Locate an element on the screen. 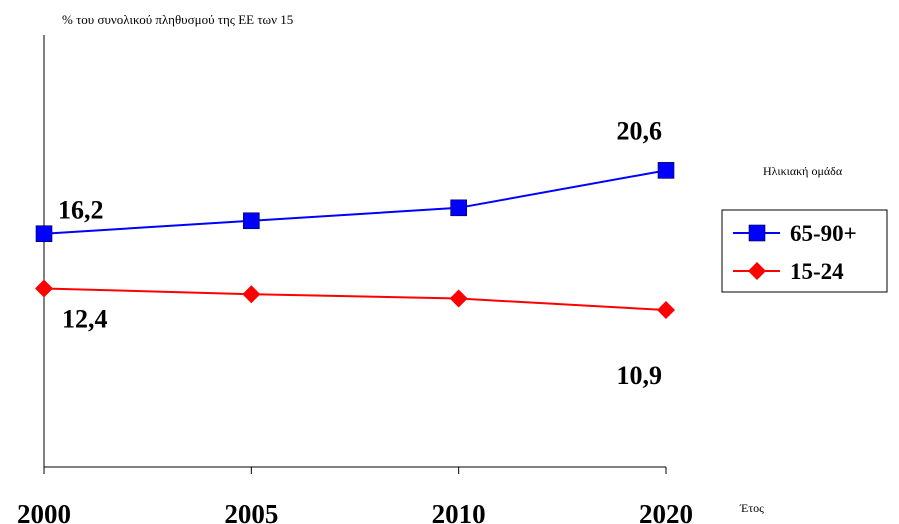 The image size is (899, 524). data-label: 16,2 is located at coordinates (81, 210).